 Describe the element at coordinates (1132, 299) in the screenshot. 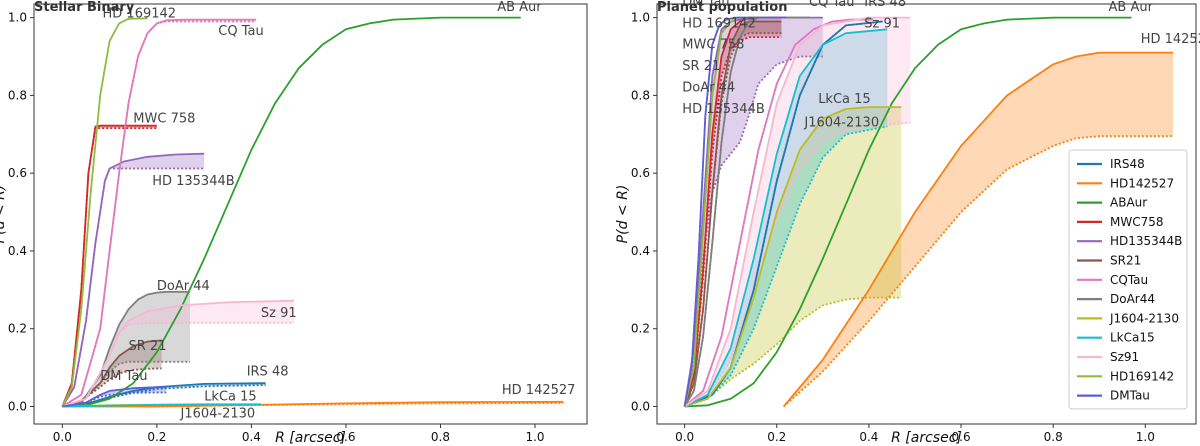

I see `legend-label: DoAr44` at that location.